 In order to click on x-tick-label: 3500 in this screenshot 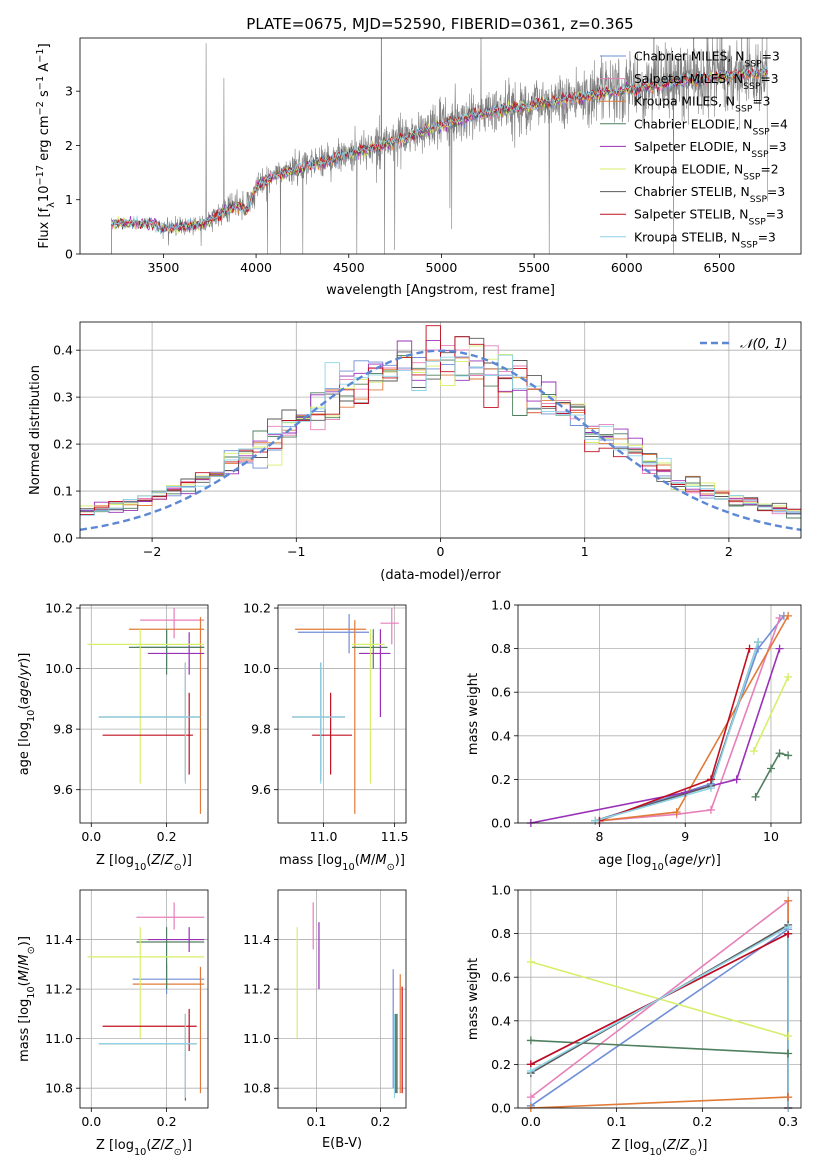, I will do `click(163, 267)`.